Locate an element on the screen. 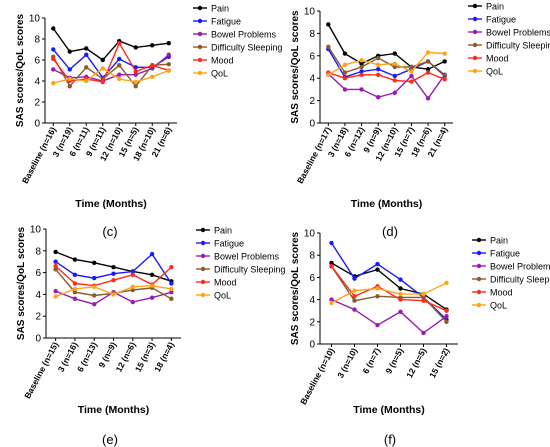 The width and height of the screenshot is (550, 447). panel-caption: (d) is located at coordinates (390, 231).